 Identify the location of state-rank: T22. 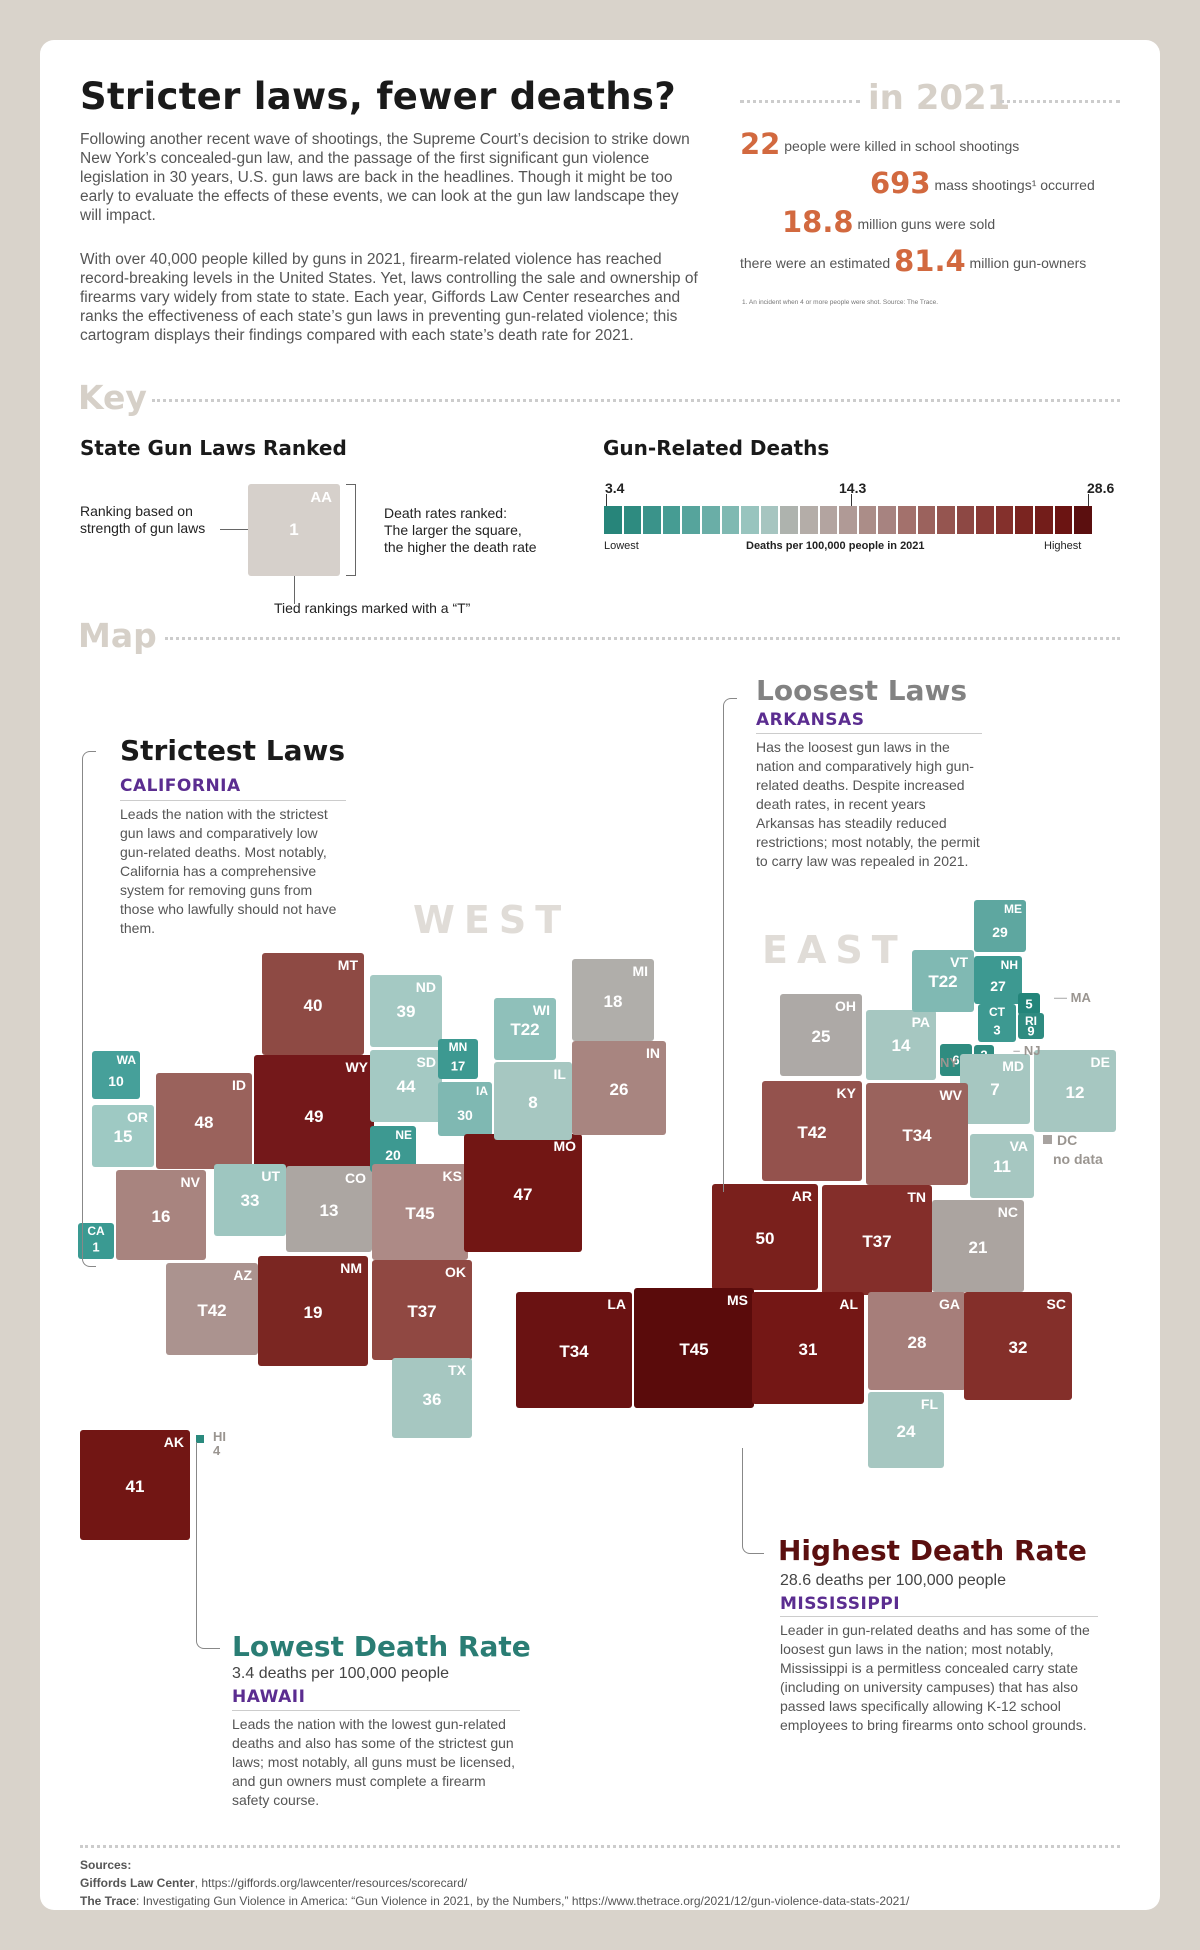
(943, 982).